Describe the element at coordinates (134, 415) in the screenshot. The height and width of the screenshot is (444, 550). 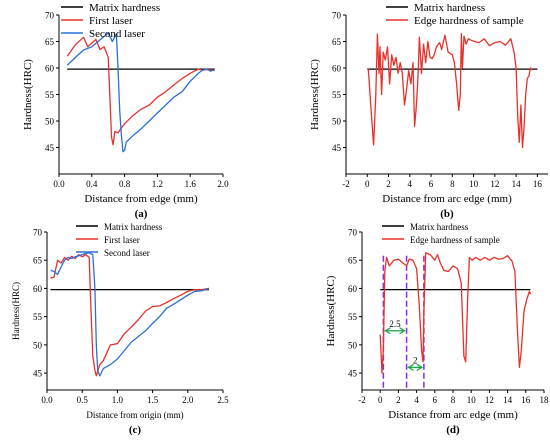
I see `x-axis-title: Distance from origin (mm)` at that location.